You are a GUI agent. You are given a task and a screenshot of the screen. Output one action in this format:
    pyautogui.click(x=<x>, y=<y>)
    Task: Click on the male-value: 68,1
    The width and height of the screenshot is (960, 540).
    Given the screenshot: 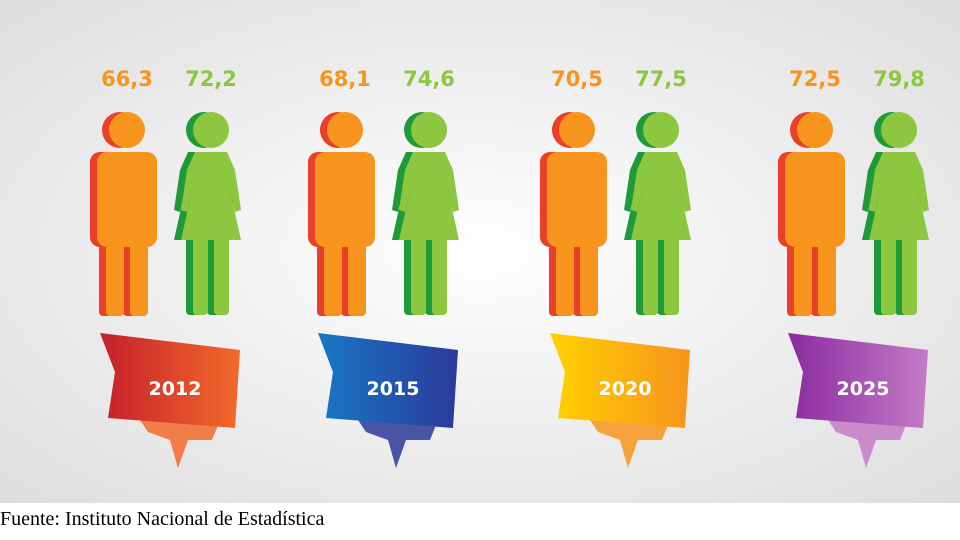 What is the action you would take?
    pyautogui.click(x=345, y=79)
    